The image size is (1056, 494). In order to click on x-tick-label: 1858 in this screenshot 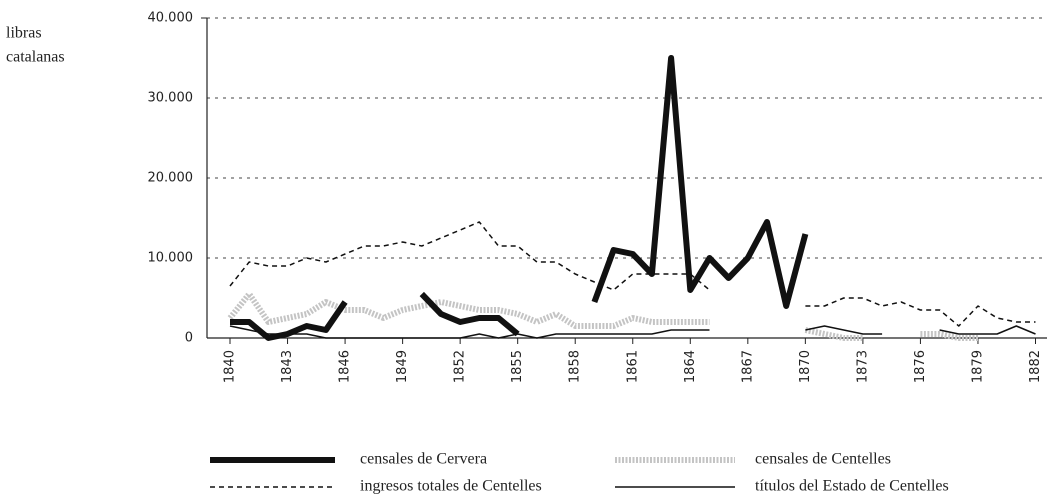, I will do `click(575, 366)`.